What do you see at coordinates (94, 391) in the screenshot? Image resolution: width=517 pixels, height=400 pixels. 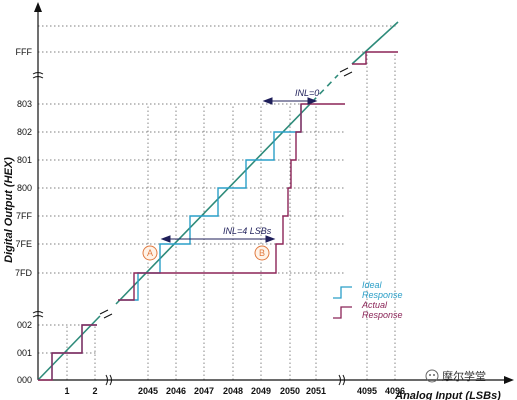 I see `x-tick-label: 2` at bounding box center [94, 391].